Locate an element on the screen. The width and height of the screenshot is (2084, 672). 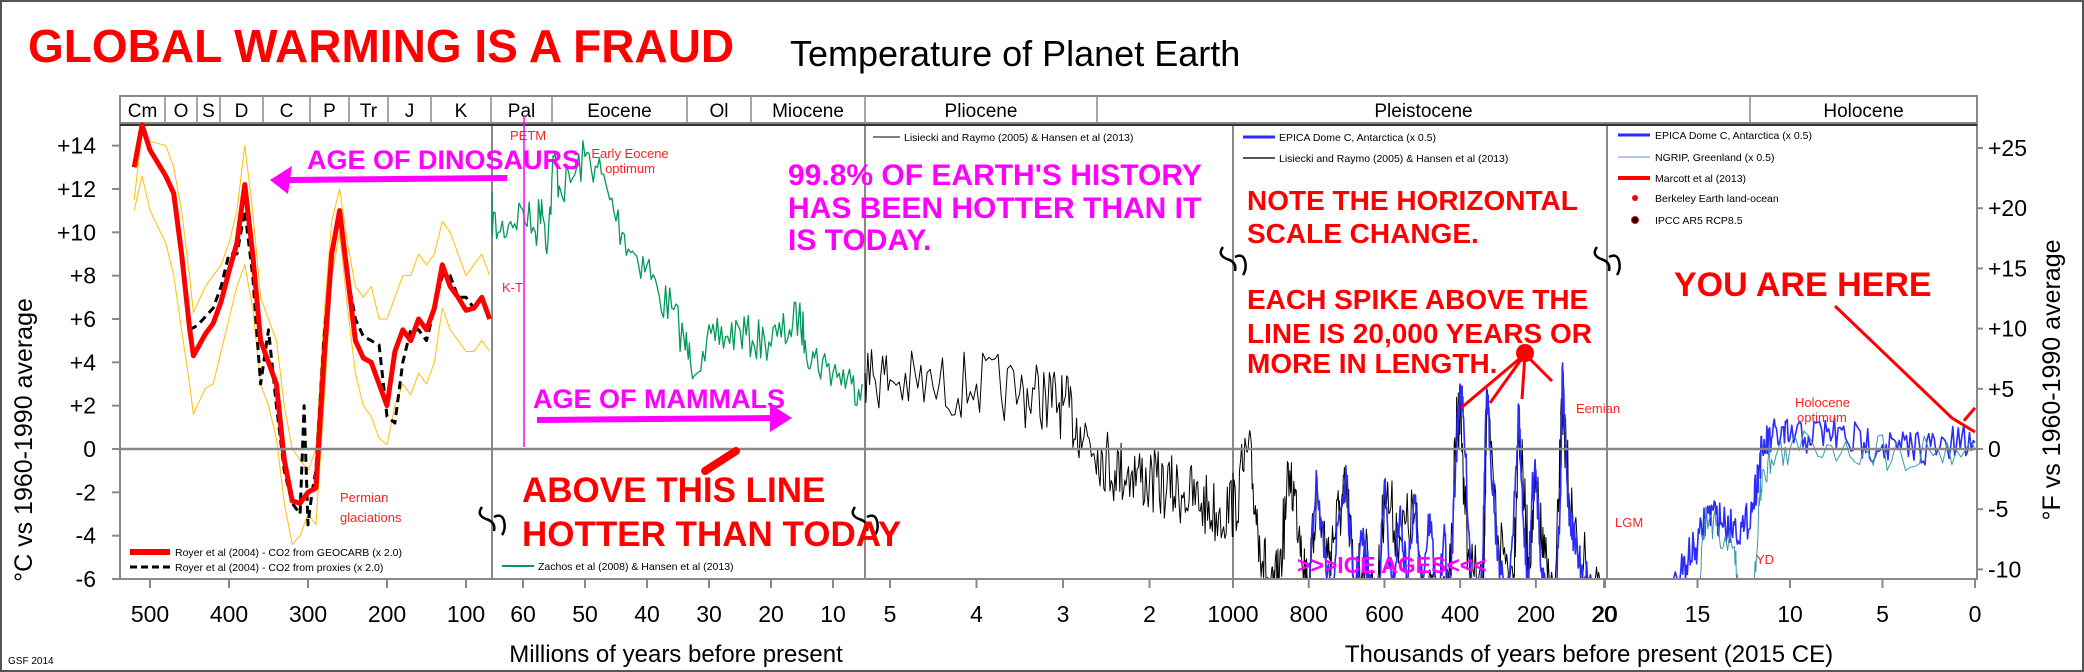
period-cm: Cm is located at coordinates (143, 111).